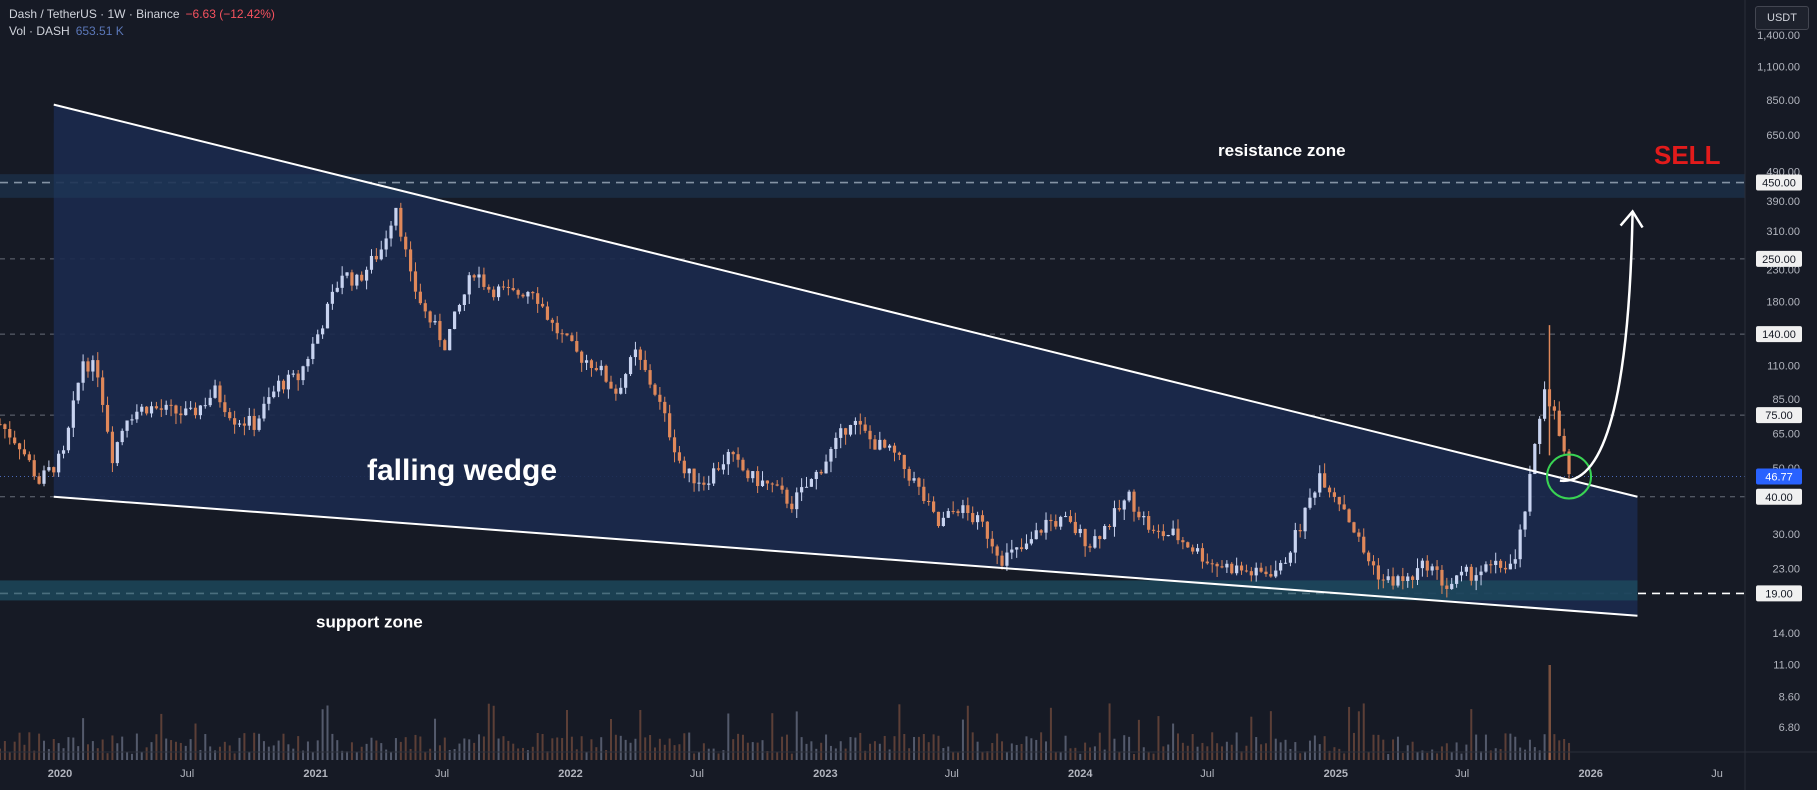 This screenshot has width=1817, height=790. Describe the element at coordinates (1786, 665) in the screenshot. I see `y-tick-label: 11.00` at that location.